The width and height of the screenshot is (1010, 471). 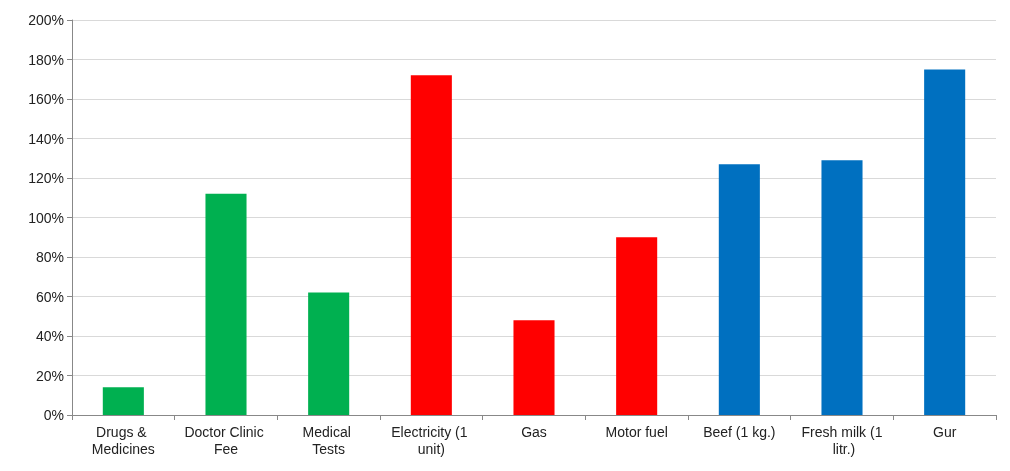 What do you see at coordinates (46, 99) in the screenshot?
I see `y-tick-label: 160%` at bounding box center [46, 99].